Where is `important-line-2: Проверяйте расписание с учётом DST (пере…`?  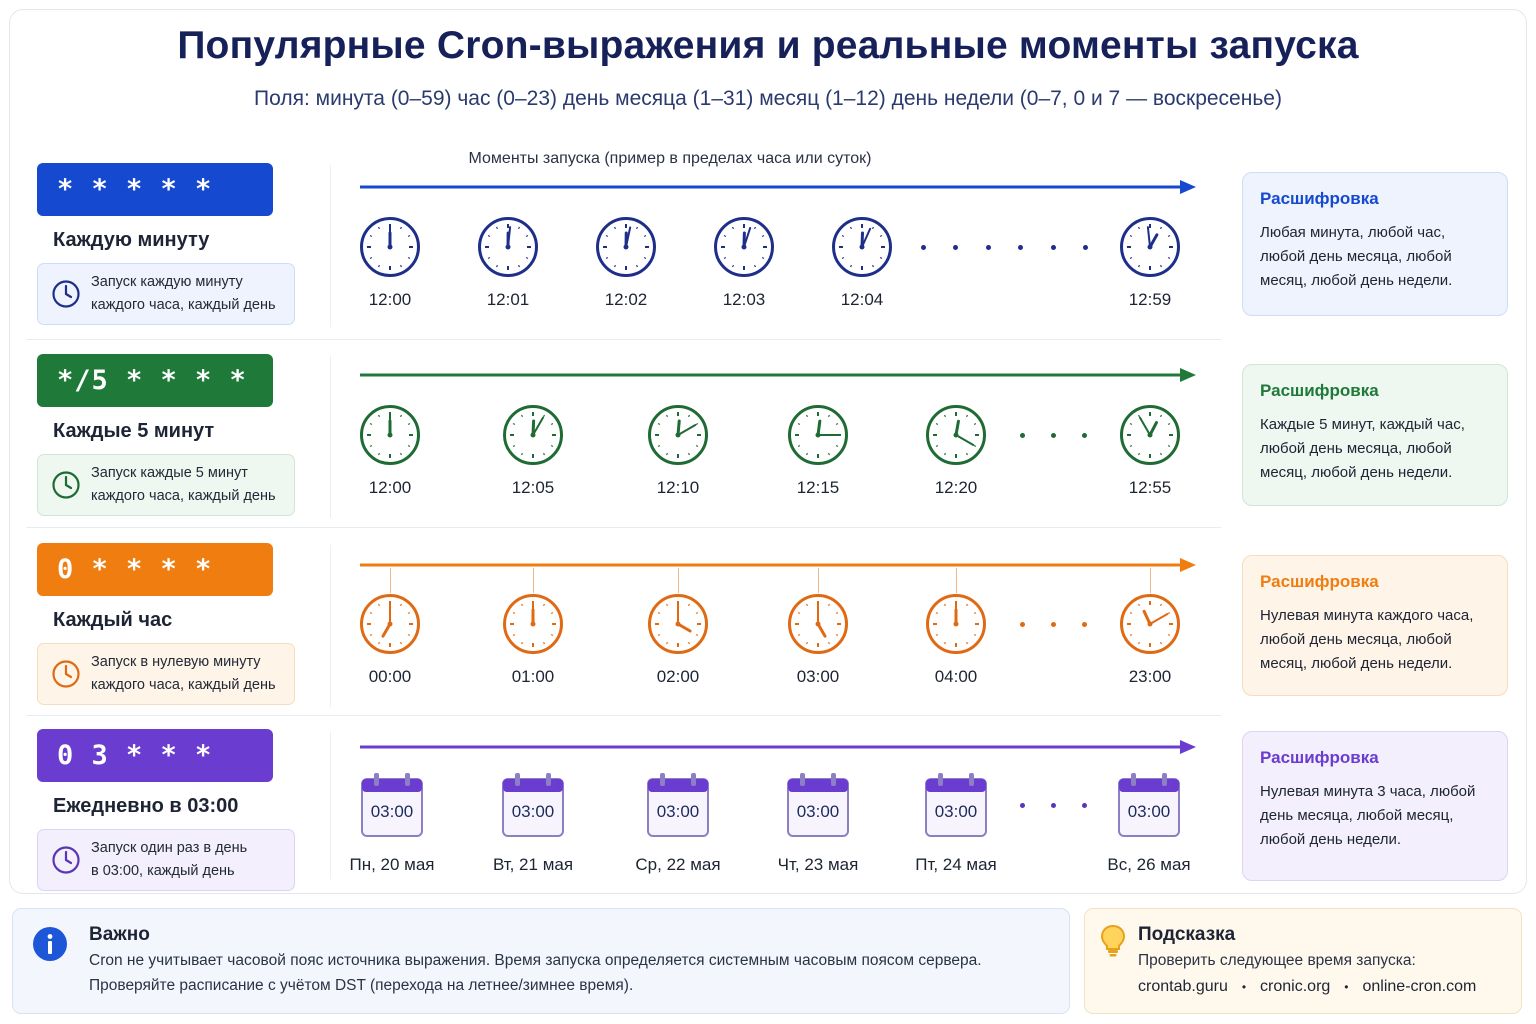
important-line-2: Проверяйте расписание с учётом DST (пере… is located at coordinates (361, 985).